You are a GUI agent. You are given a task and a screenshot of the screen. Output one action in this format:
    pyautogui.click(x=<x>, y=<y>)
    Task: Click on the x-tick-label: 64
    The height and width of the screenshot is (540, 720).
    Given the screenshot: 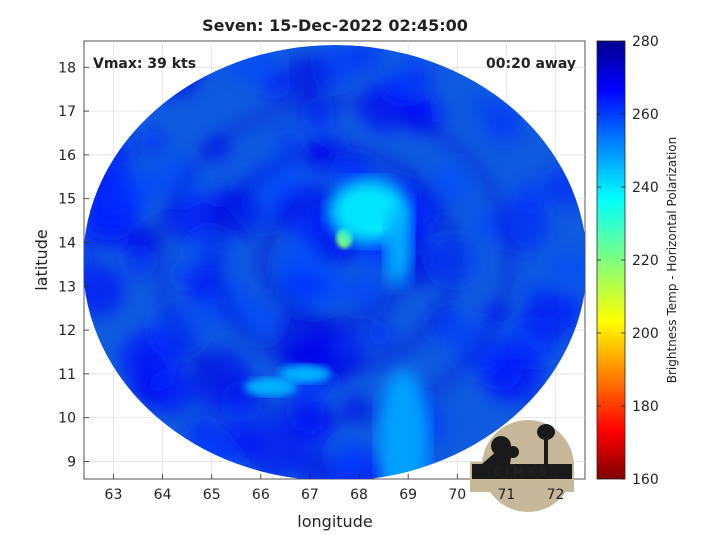 What is the action you would take?
    pyautogui.click(x=163, y=495)
    